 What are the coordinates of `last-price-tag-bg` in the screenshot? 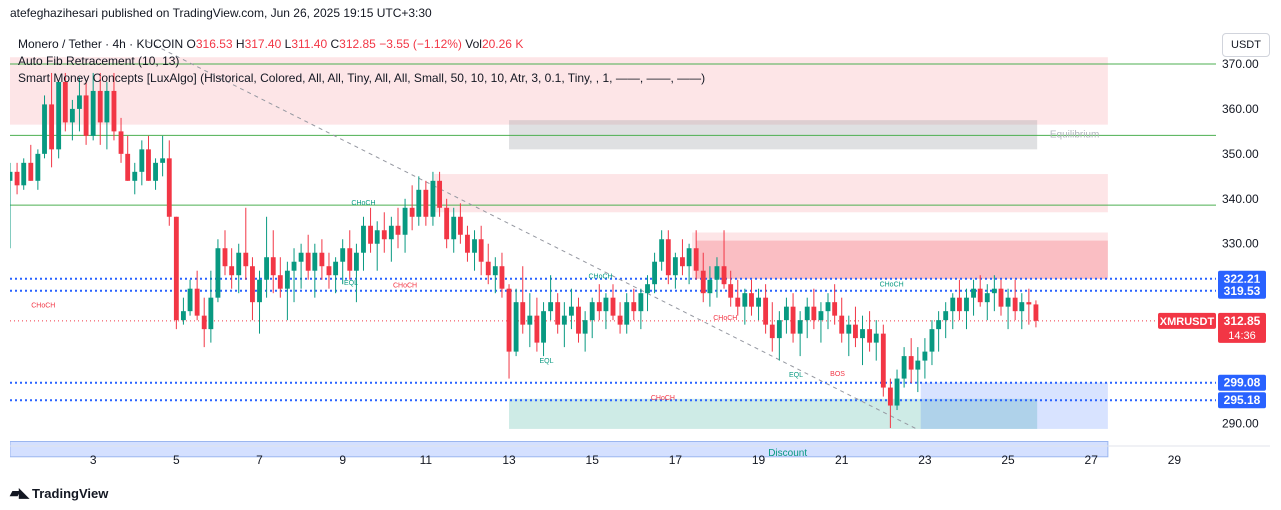 It's located at (1242, 327).